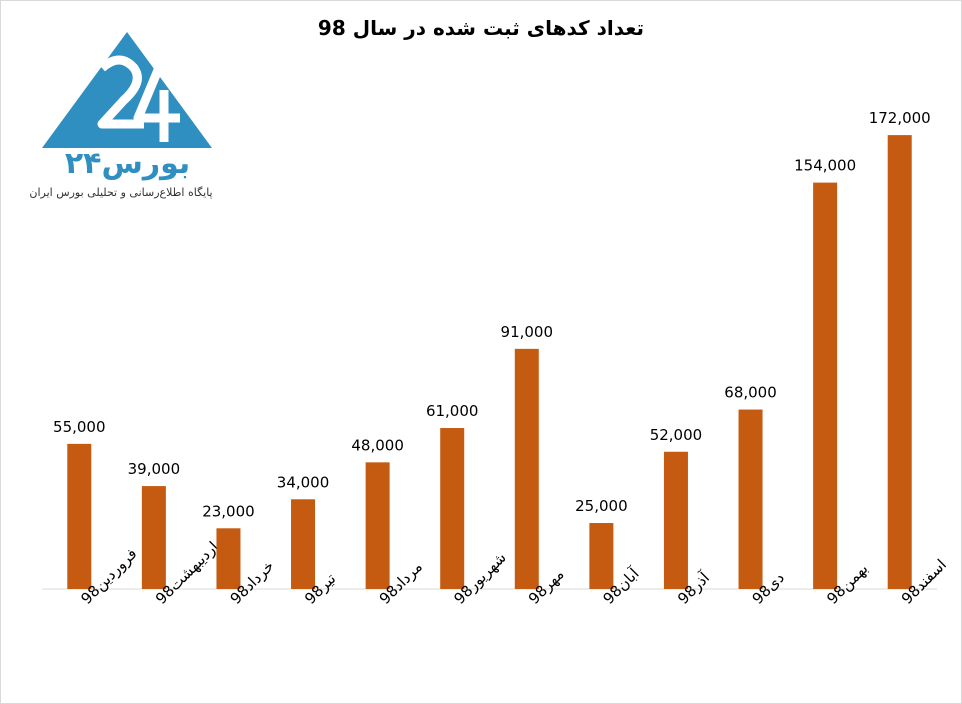 The image size is (962, 704). Describe the element at coordinates (481, 28) in the screenshot. I see `chart-title: تعداد کدهای ثبت شده در سال 98` at that location.